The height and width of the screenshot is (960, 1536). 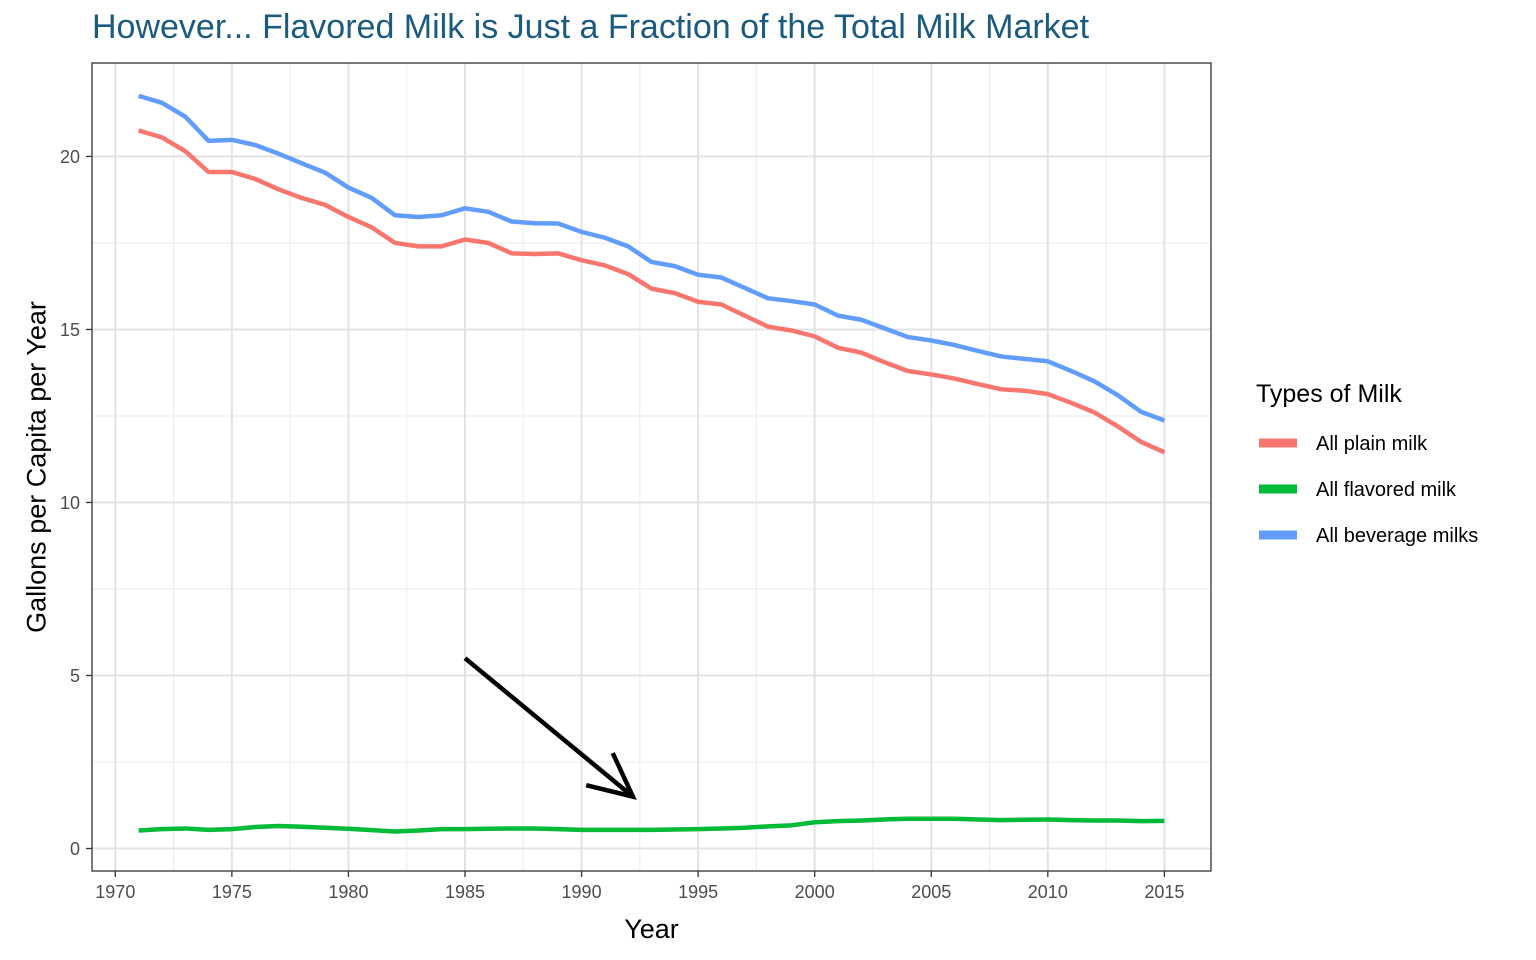 What do you see at coordinates (1164, 892) in the screenshot?
I see `x-tick-label: 2015` at bounding box center [1164, 892].